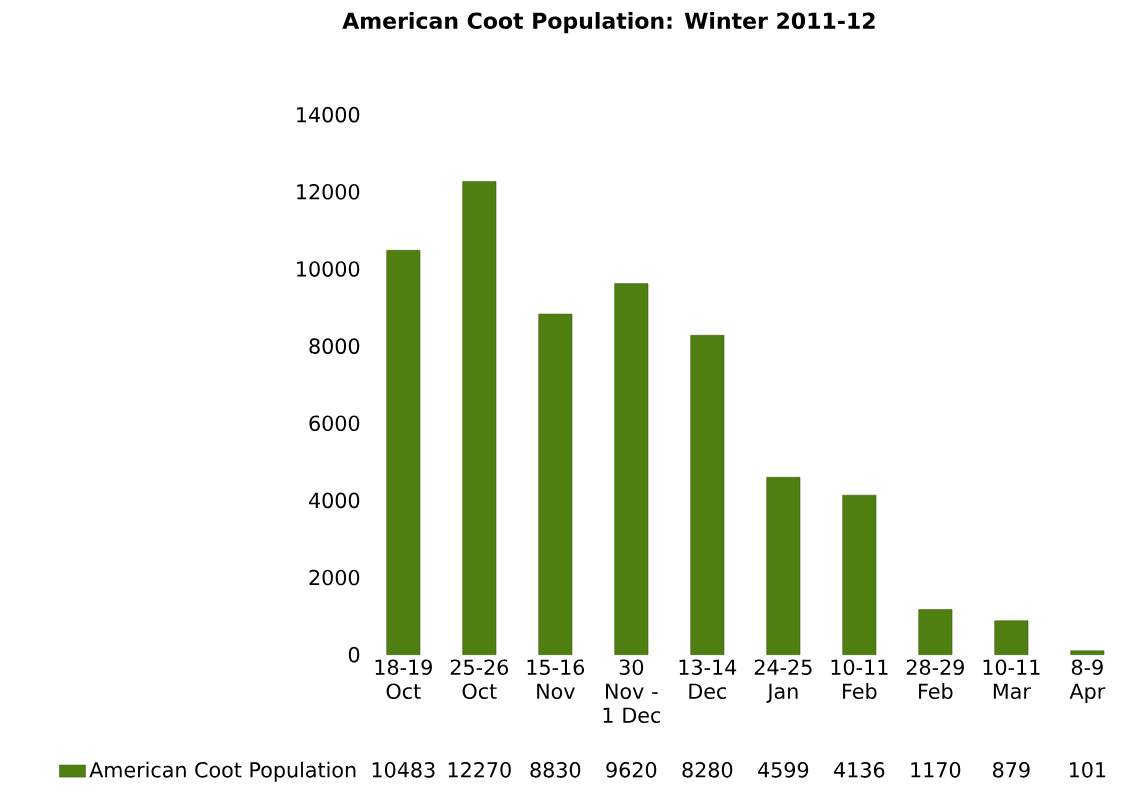 The image size is (1126, 800). What do you see at coordinates (859, 770) in the screenshot?
I see `data-label: 4136` at bounding box center [859, 770].